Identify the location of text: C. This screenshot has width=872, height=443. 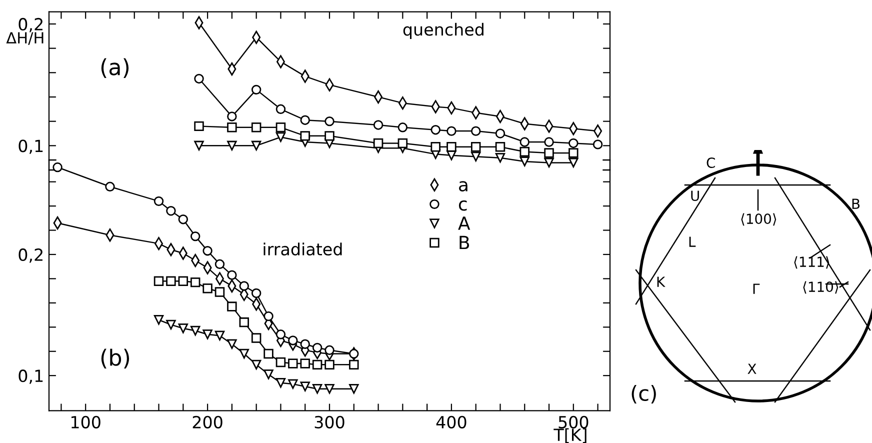
(710, 163).